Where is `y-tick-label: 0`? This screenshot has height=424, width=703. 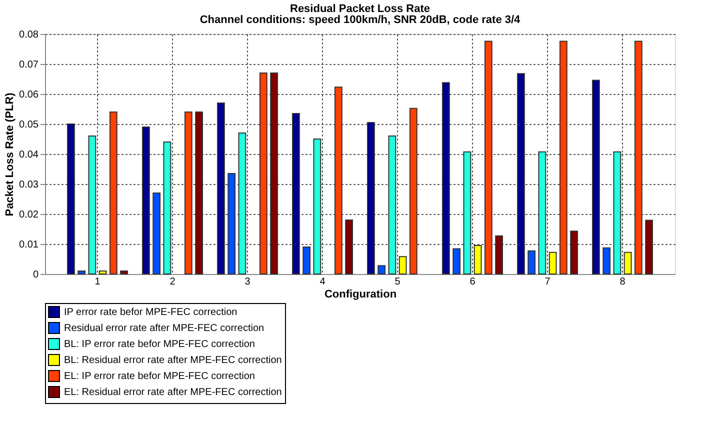
y-tick-label: 0 is located at coordinates (35, 275).